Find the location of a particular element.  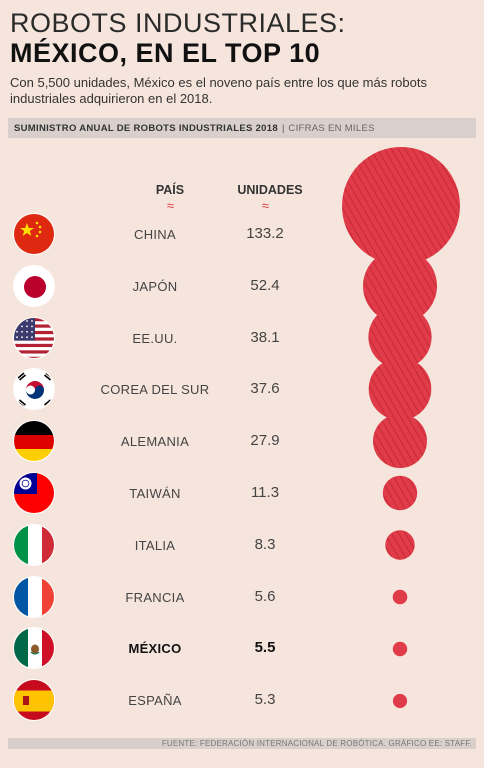

title-line-1: ROBOTS INDUSTRIALES: is located at coordinates (178, 23).